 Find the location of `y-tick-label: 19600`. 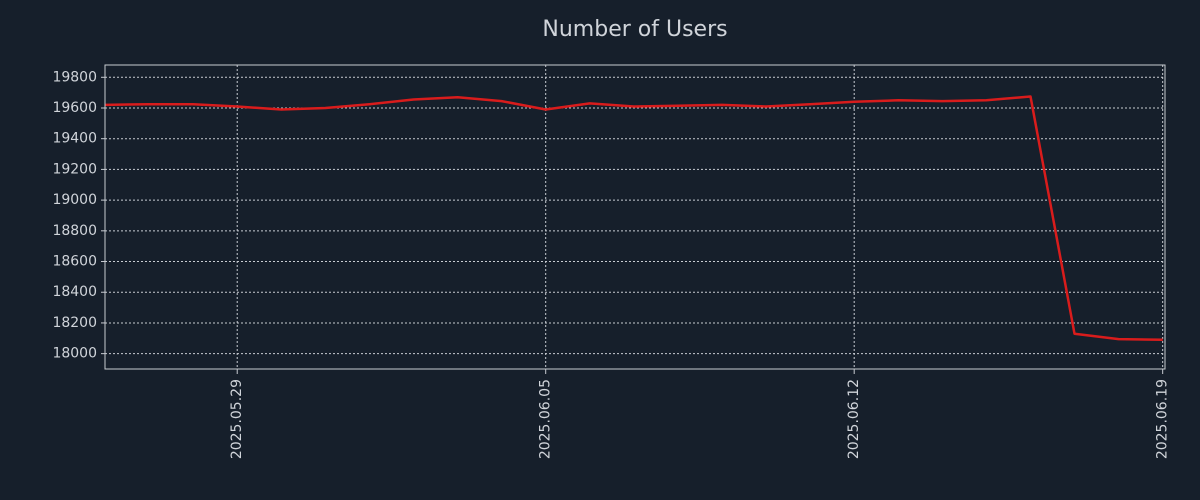

y-tick-label: 19600 is located at coordinates (74, 108).